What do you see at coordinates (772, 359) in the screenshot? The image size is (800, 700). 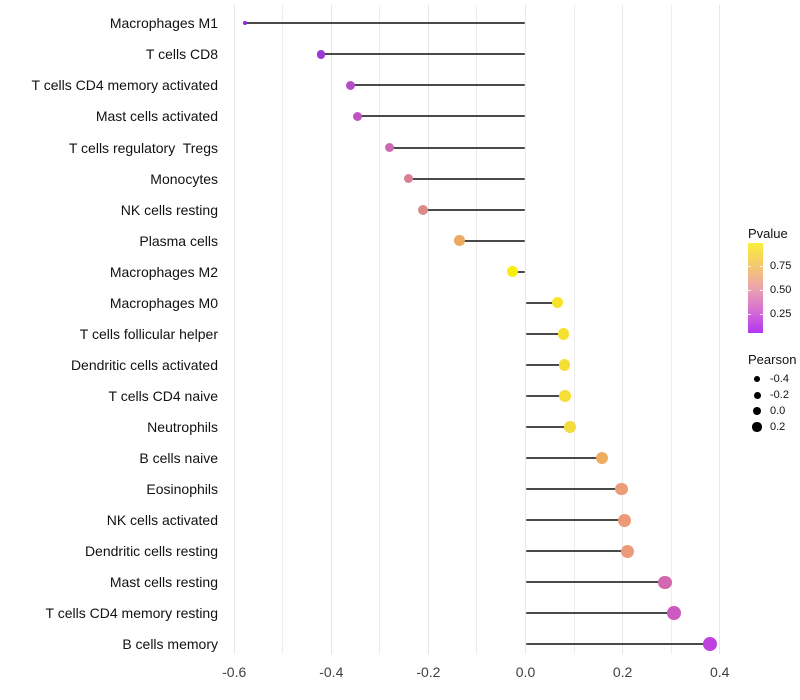 I see `pearson-legend-title: Pearson` at bounding box center [772, 359].